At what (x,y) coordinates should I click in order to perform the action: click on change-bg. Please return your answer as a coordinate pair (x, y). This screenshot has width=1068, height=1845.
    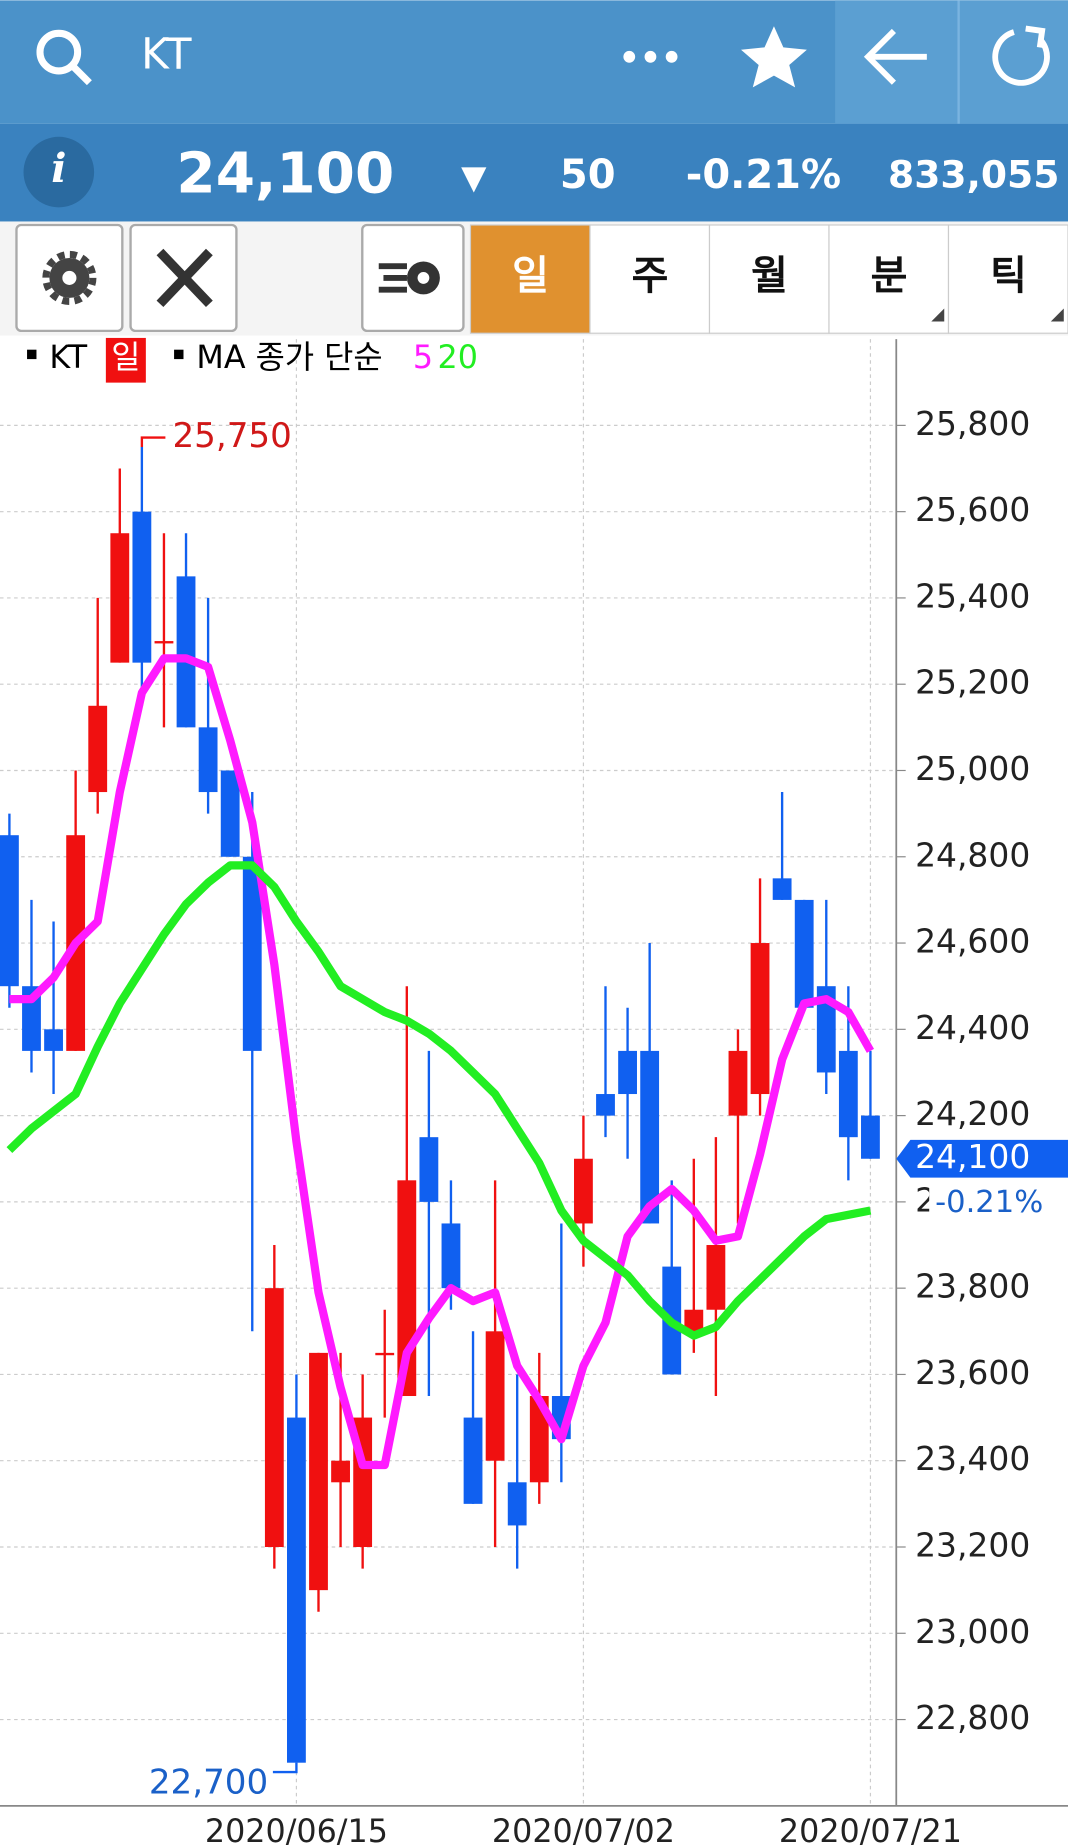
    Looking at the image, I should click on (991, 1203).